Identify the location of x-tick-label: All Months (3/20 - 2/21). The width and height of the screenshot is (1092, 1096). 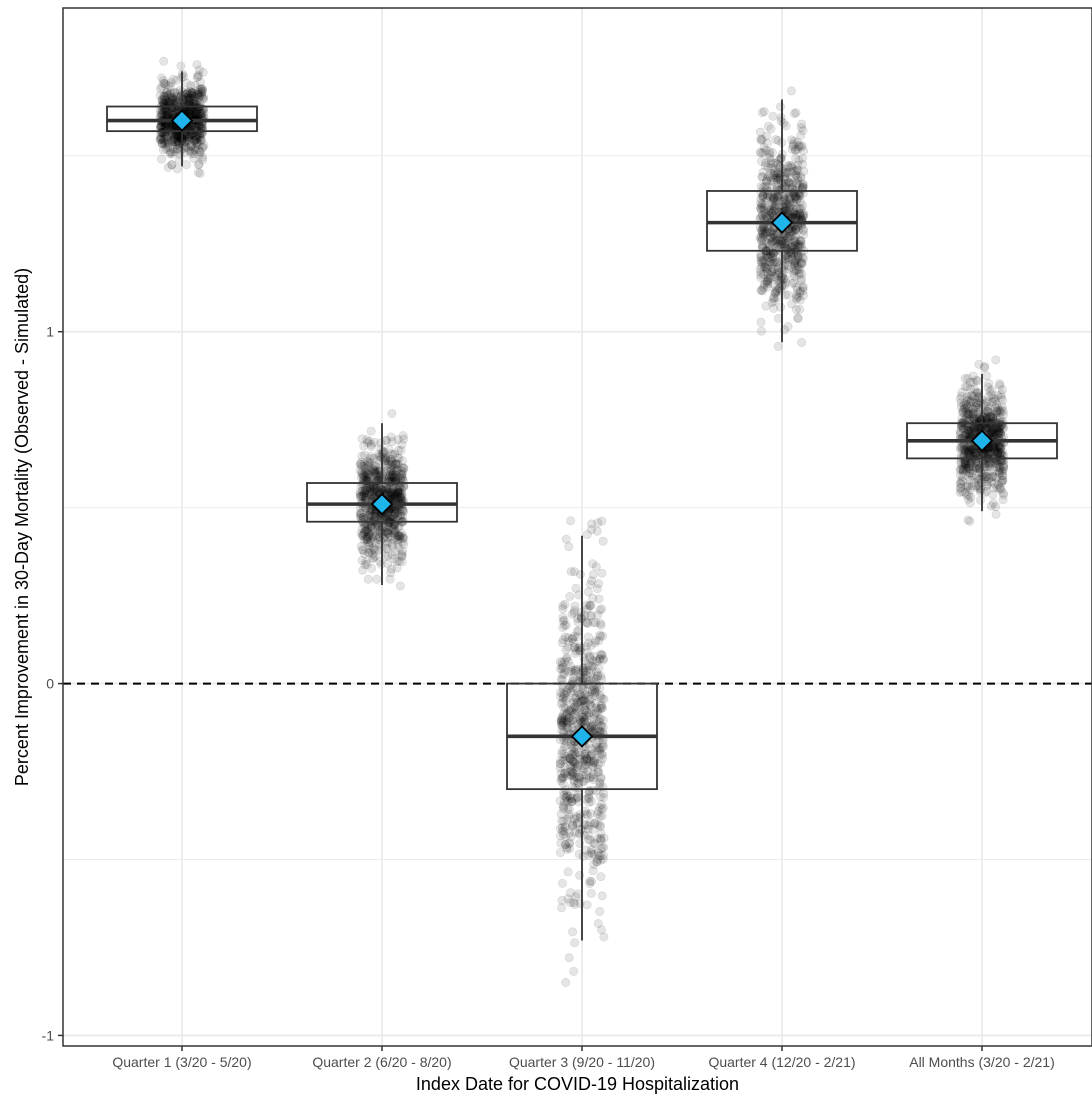
(982, 1062).